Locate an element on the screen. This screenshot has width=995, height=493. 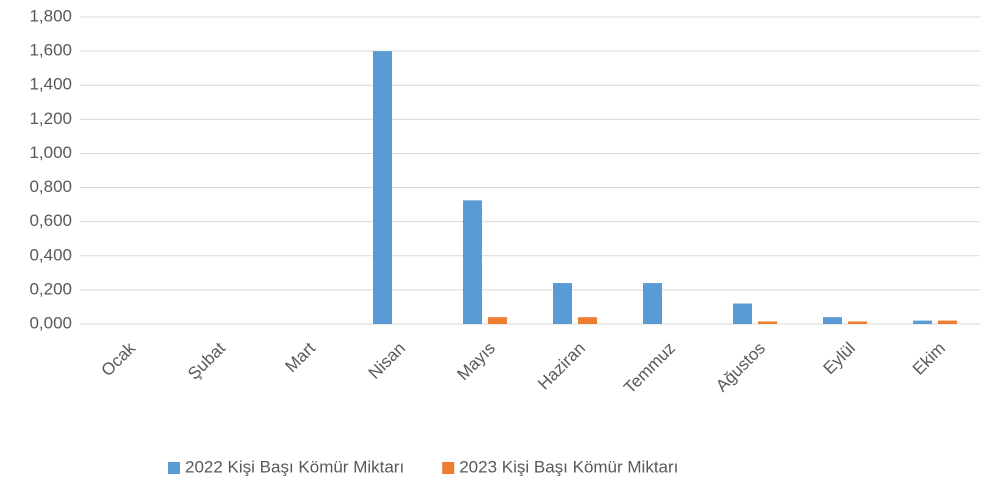
y-tick-label: 0,000 is located at coordinates (50, 322).